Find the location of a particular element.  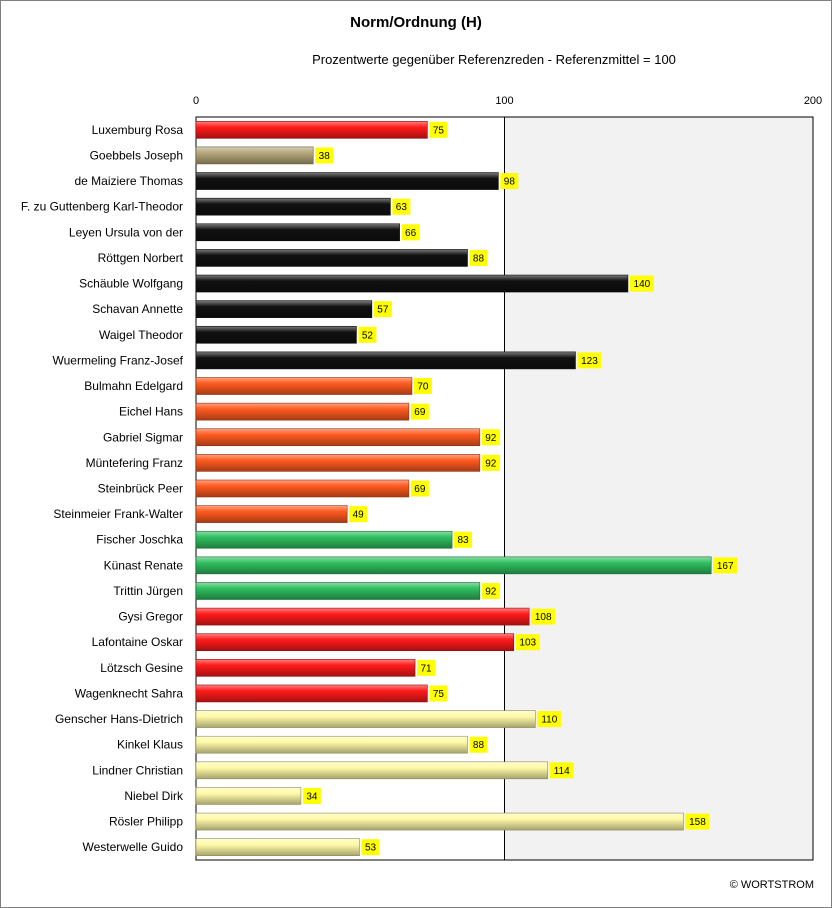

category-label: Bulmahn Edelgard is located at coordinates (133, 386).